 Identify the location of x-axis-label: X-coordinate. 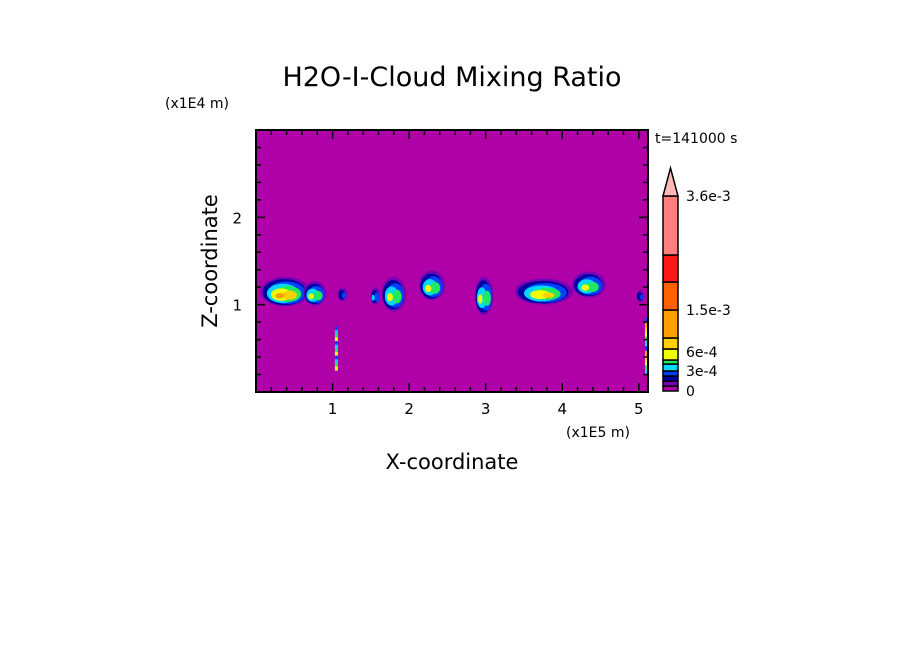
(452, 462).